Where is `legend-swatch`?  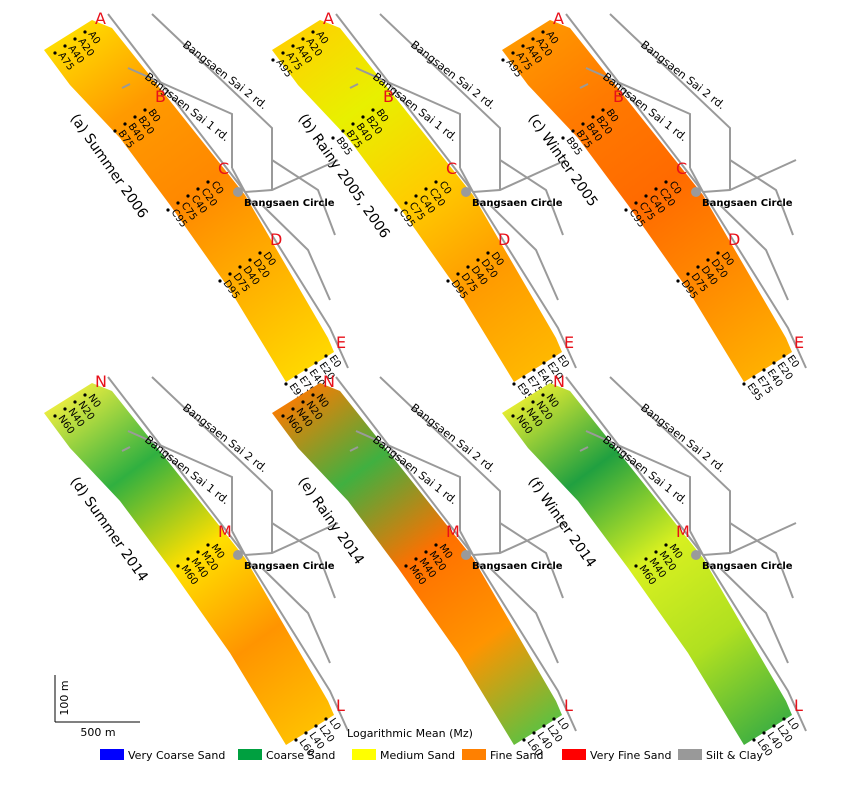 legend-swatch is located at coordinates (250, 754).